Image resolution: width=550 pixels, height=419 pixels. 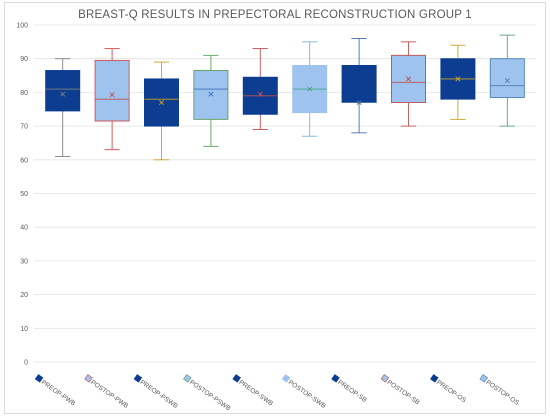 What do you see at coordinates (24, 329) in the screenshot?
I see `y-tick-label: 10` at bounding box center [24, 329].